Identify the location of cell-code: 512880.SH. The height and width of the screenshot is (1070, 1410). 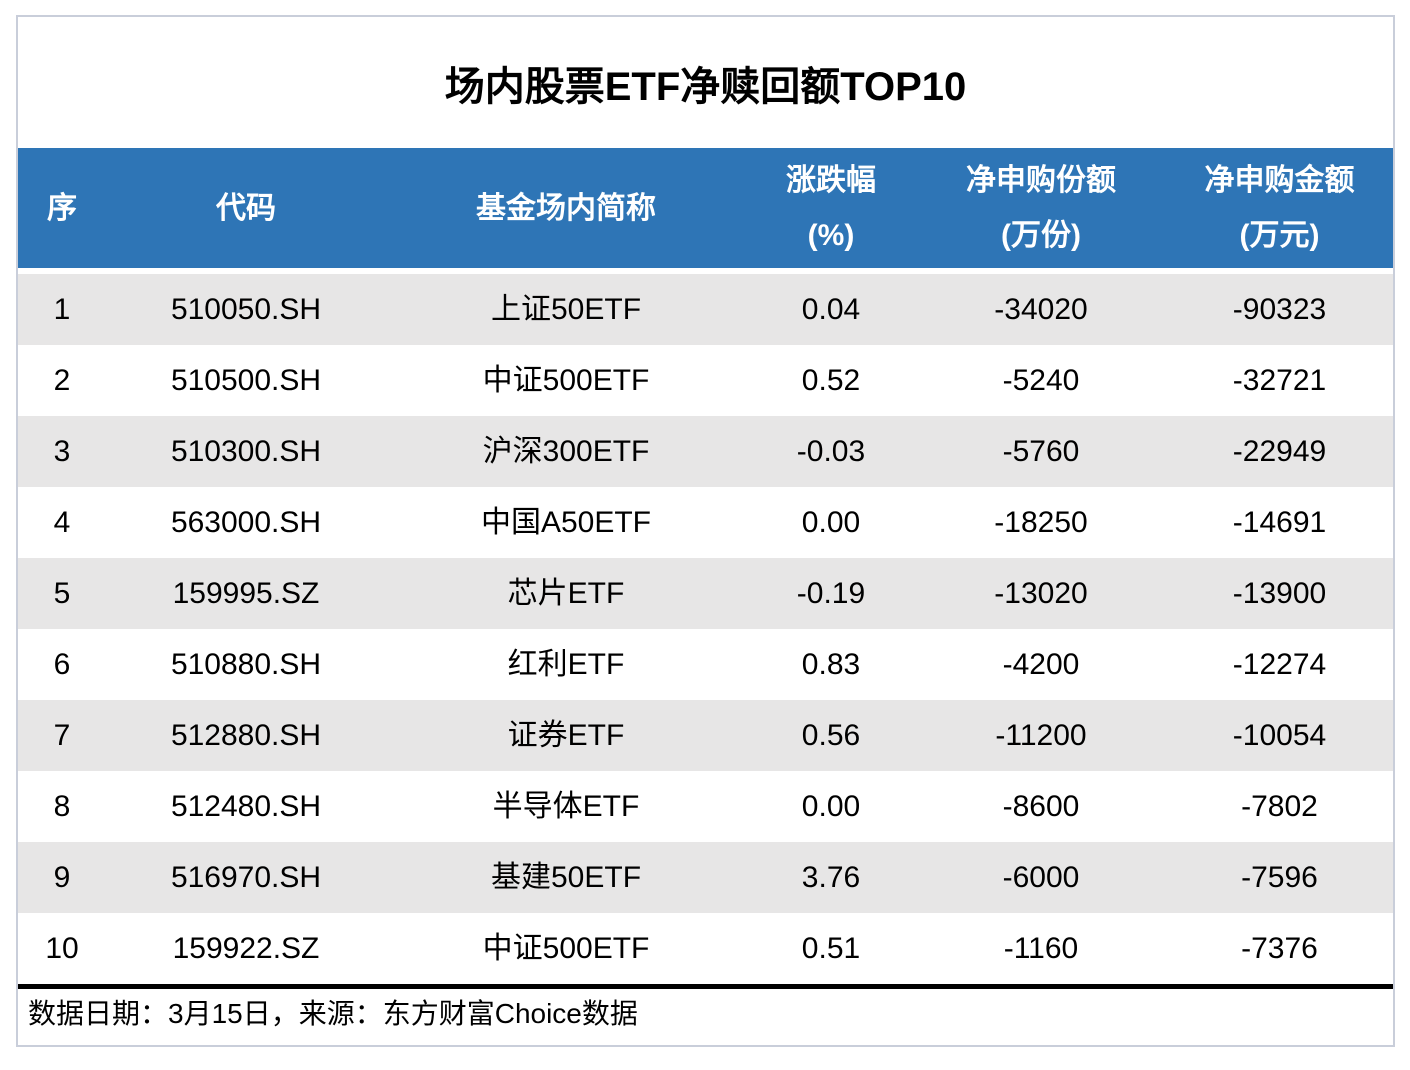
(246, 735).